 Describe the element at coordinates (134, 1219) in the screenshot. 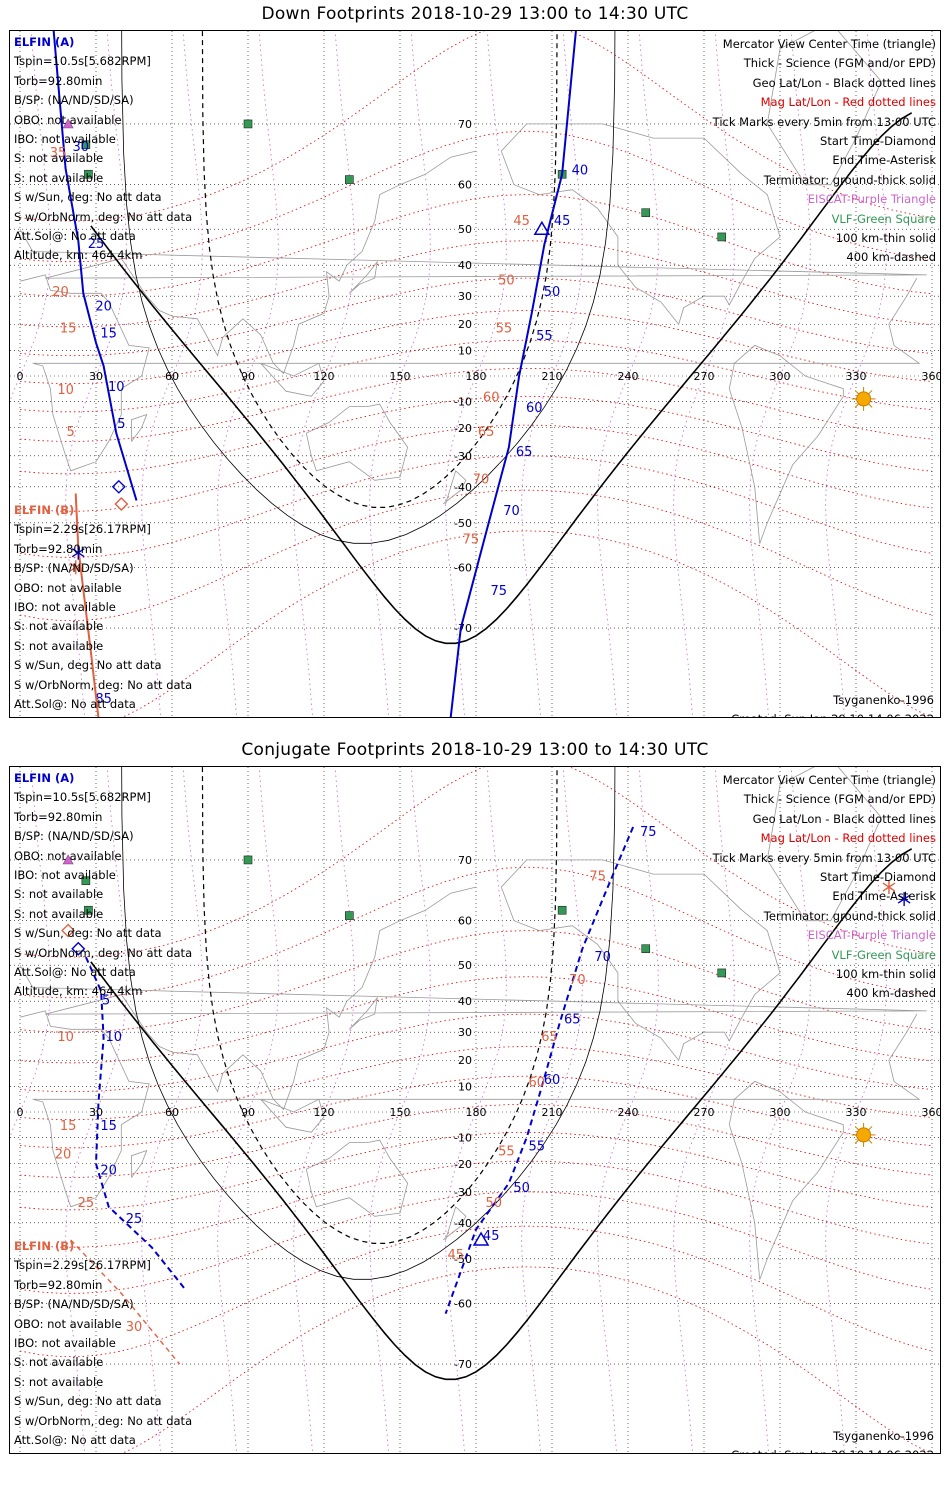

I see `track-tick-label: 25` at that location.